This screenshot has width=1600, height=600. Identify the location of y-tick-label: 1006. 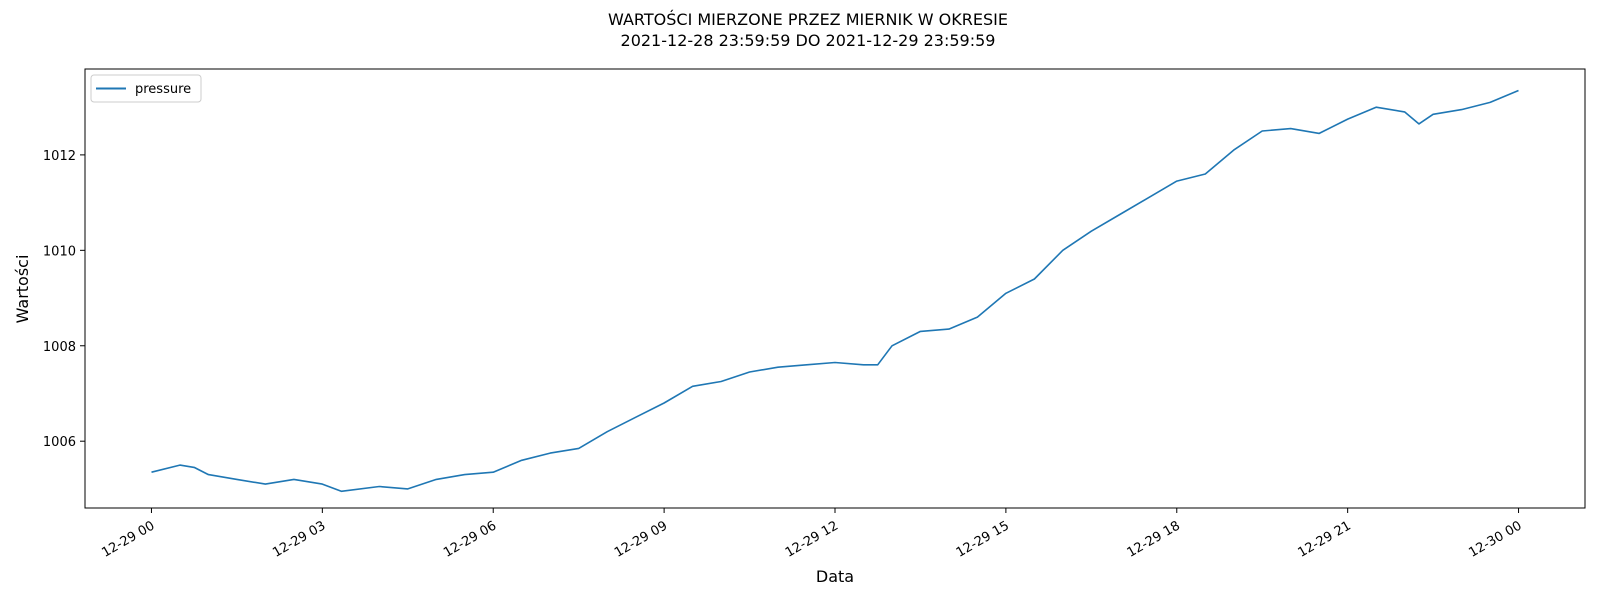
(59, 442).